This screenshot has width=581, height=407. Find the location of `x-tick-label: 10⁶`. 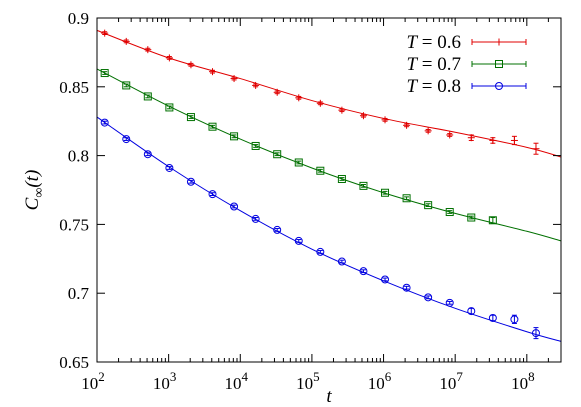

x-tick-label: 10⁶ is located at coordinates (380, 381).